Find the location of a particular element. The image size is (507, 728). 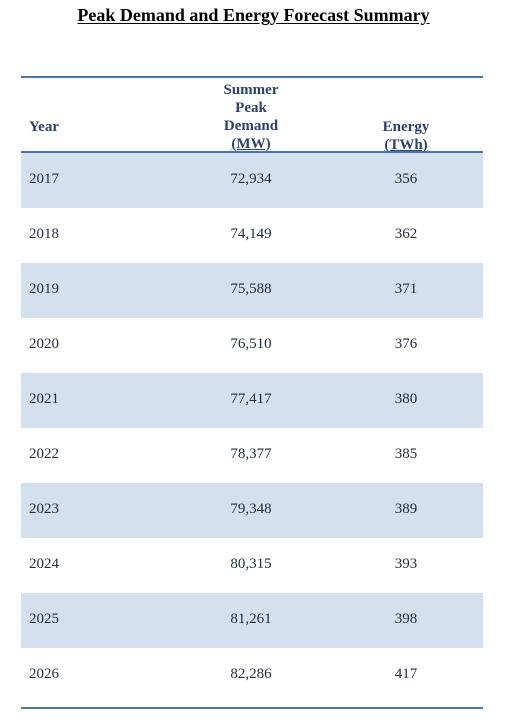

cell-summer-peak-demand: 81,261 is located at coordinates (251, 619).